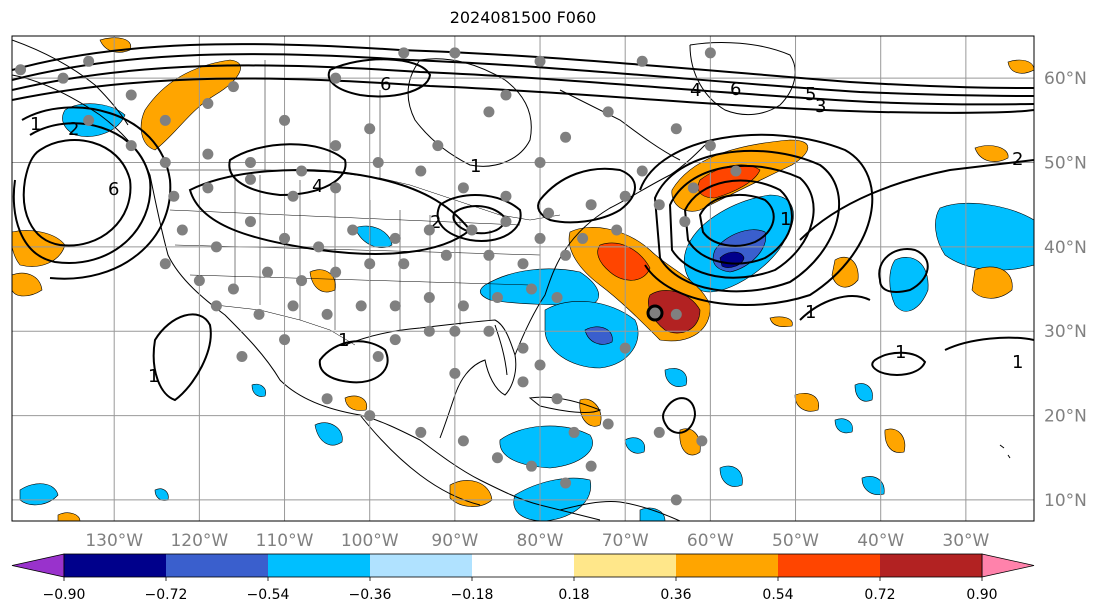 The height and width of the screenshot is (615, 1105). What do you see at coordinates (620, 125) in the screenshot?
I see `coast-labrador` at bounding box center [620, 125].